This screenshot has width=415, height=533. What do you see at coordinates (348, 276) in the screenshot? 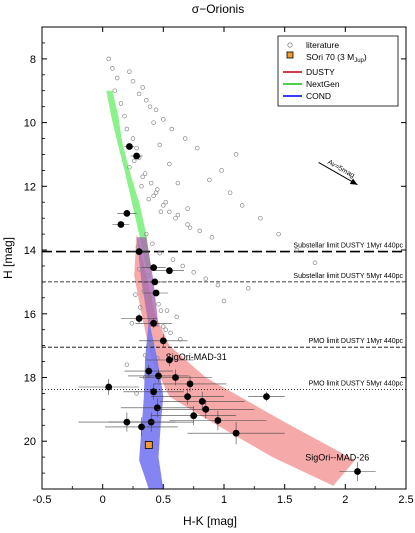
I see `limit-line-label: Substellar limit DUSTY 5Myr 440pc` at bounding box center [348, 276].